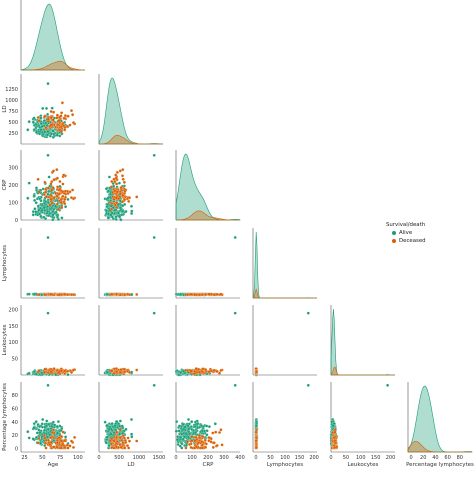 This screenshot has width=474, height=478. What do you see at coordinates (13, 123) in the screenshot?
I see `ytick-label: 500` at bounding box center [13, 123].